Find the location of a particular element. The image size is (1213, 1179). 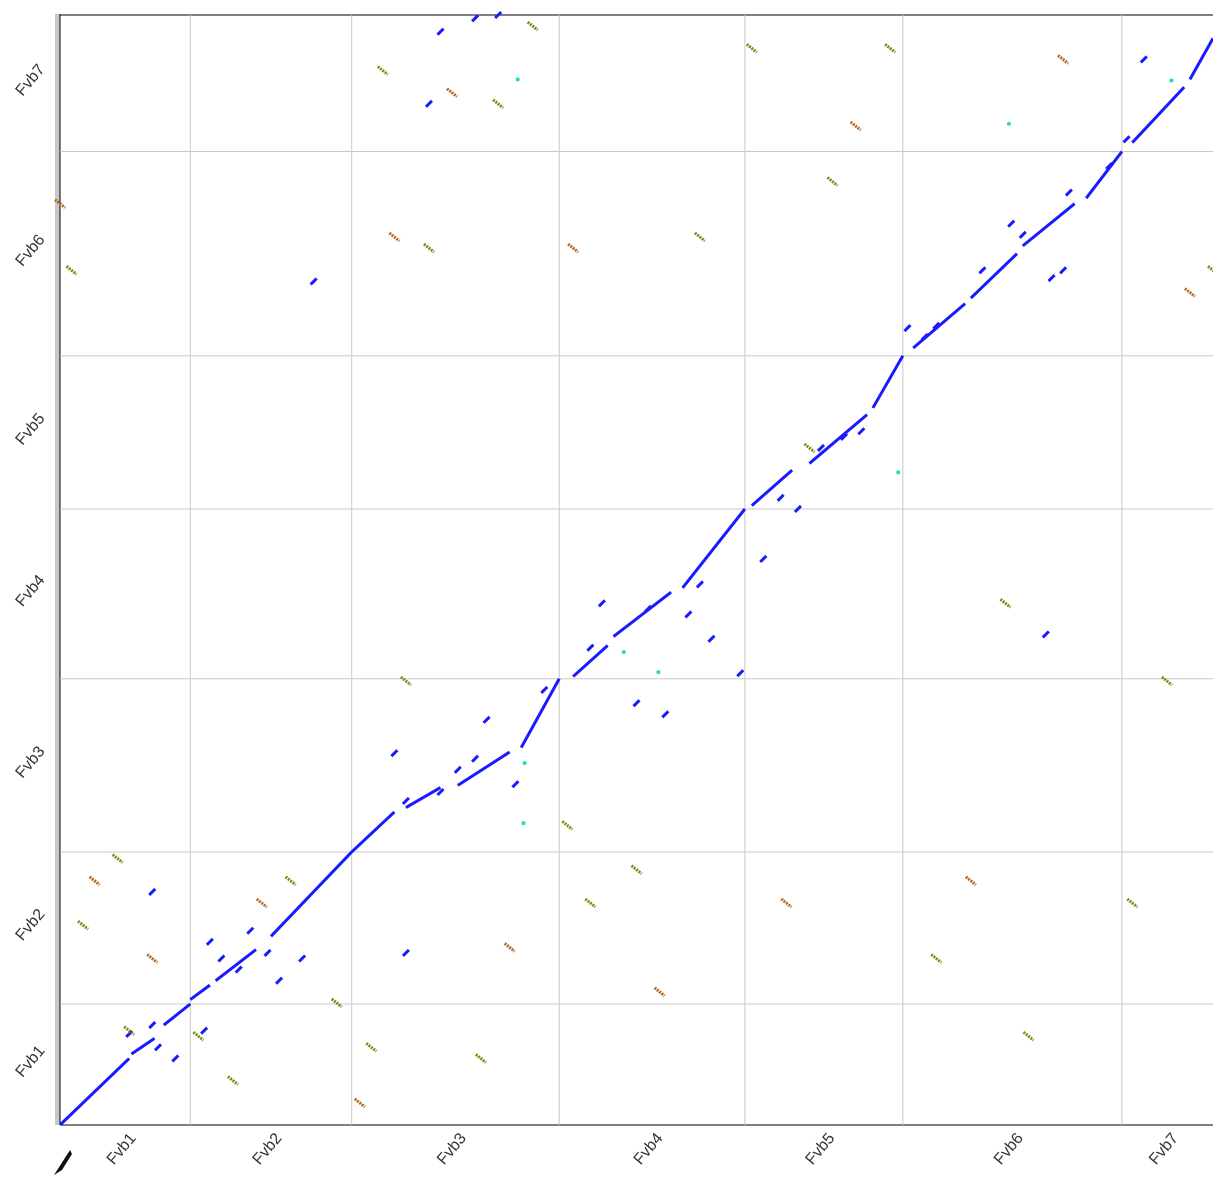

y-tick-label: Fvb4 is located at coordinates (31, 591).